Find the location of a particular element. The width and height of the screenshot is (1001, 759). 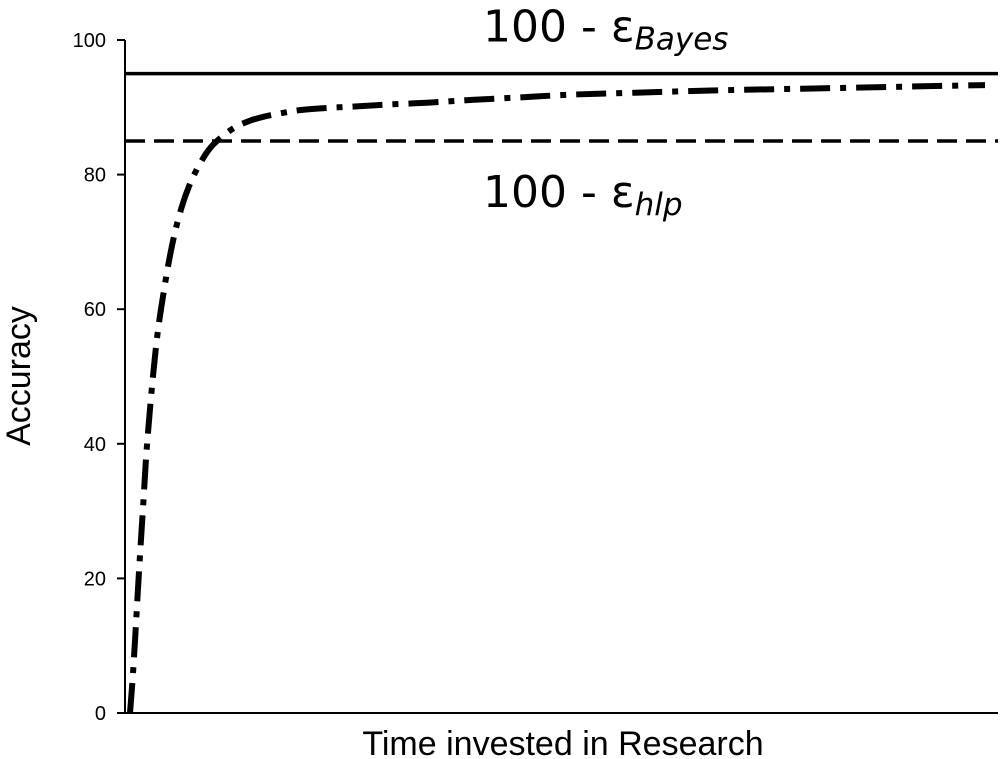

x-axis-title: Time invested in Research is located at coordinates (562, 742).